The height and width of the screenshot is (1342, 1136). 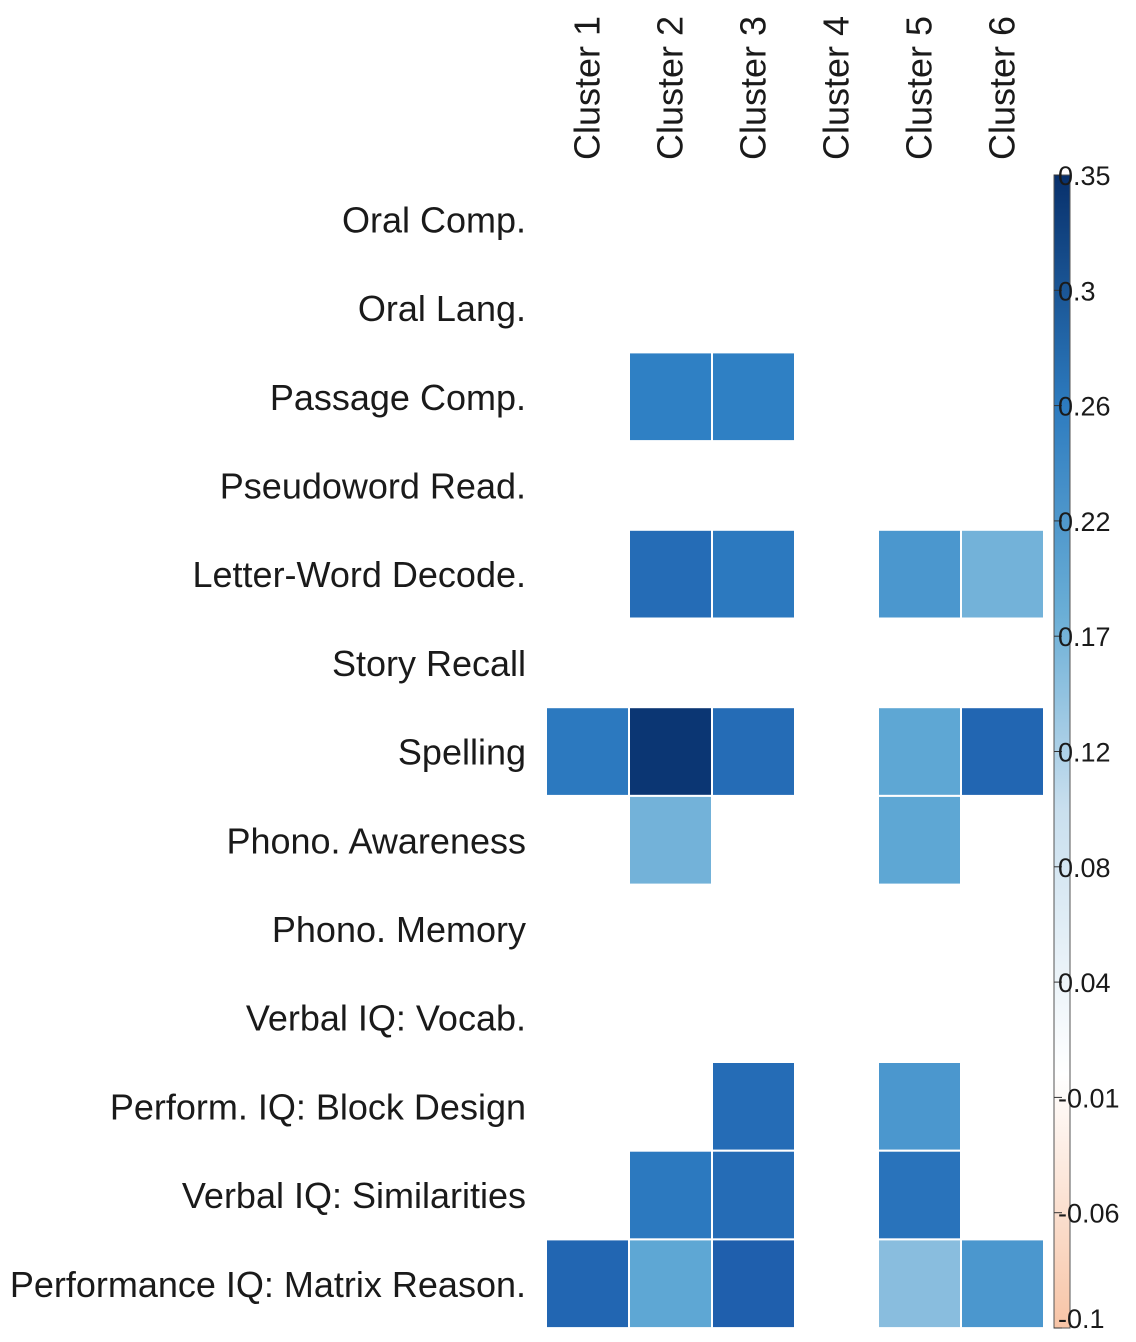 I want to click on row-label-verbal-iq-similarities: Verbal IQ: Similarities, so click(x=354, y=1195).